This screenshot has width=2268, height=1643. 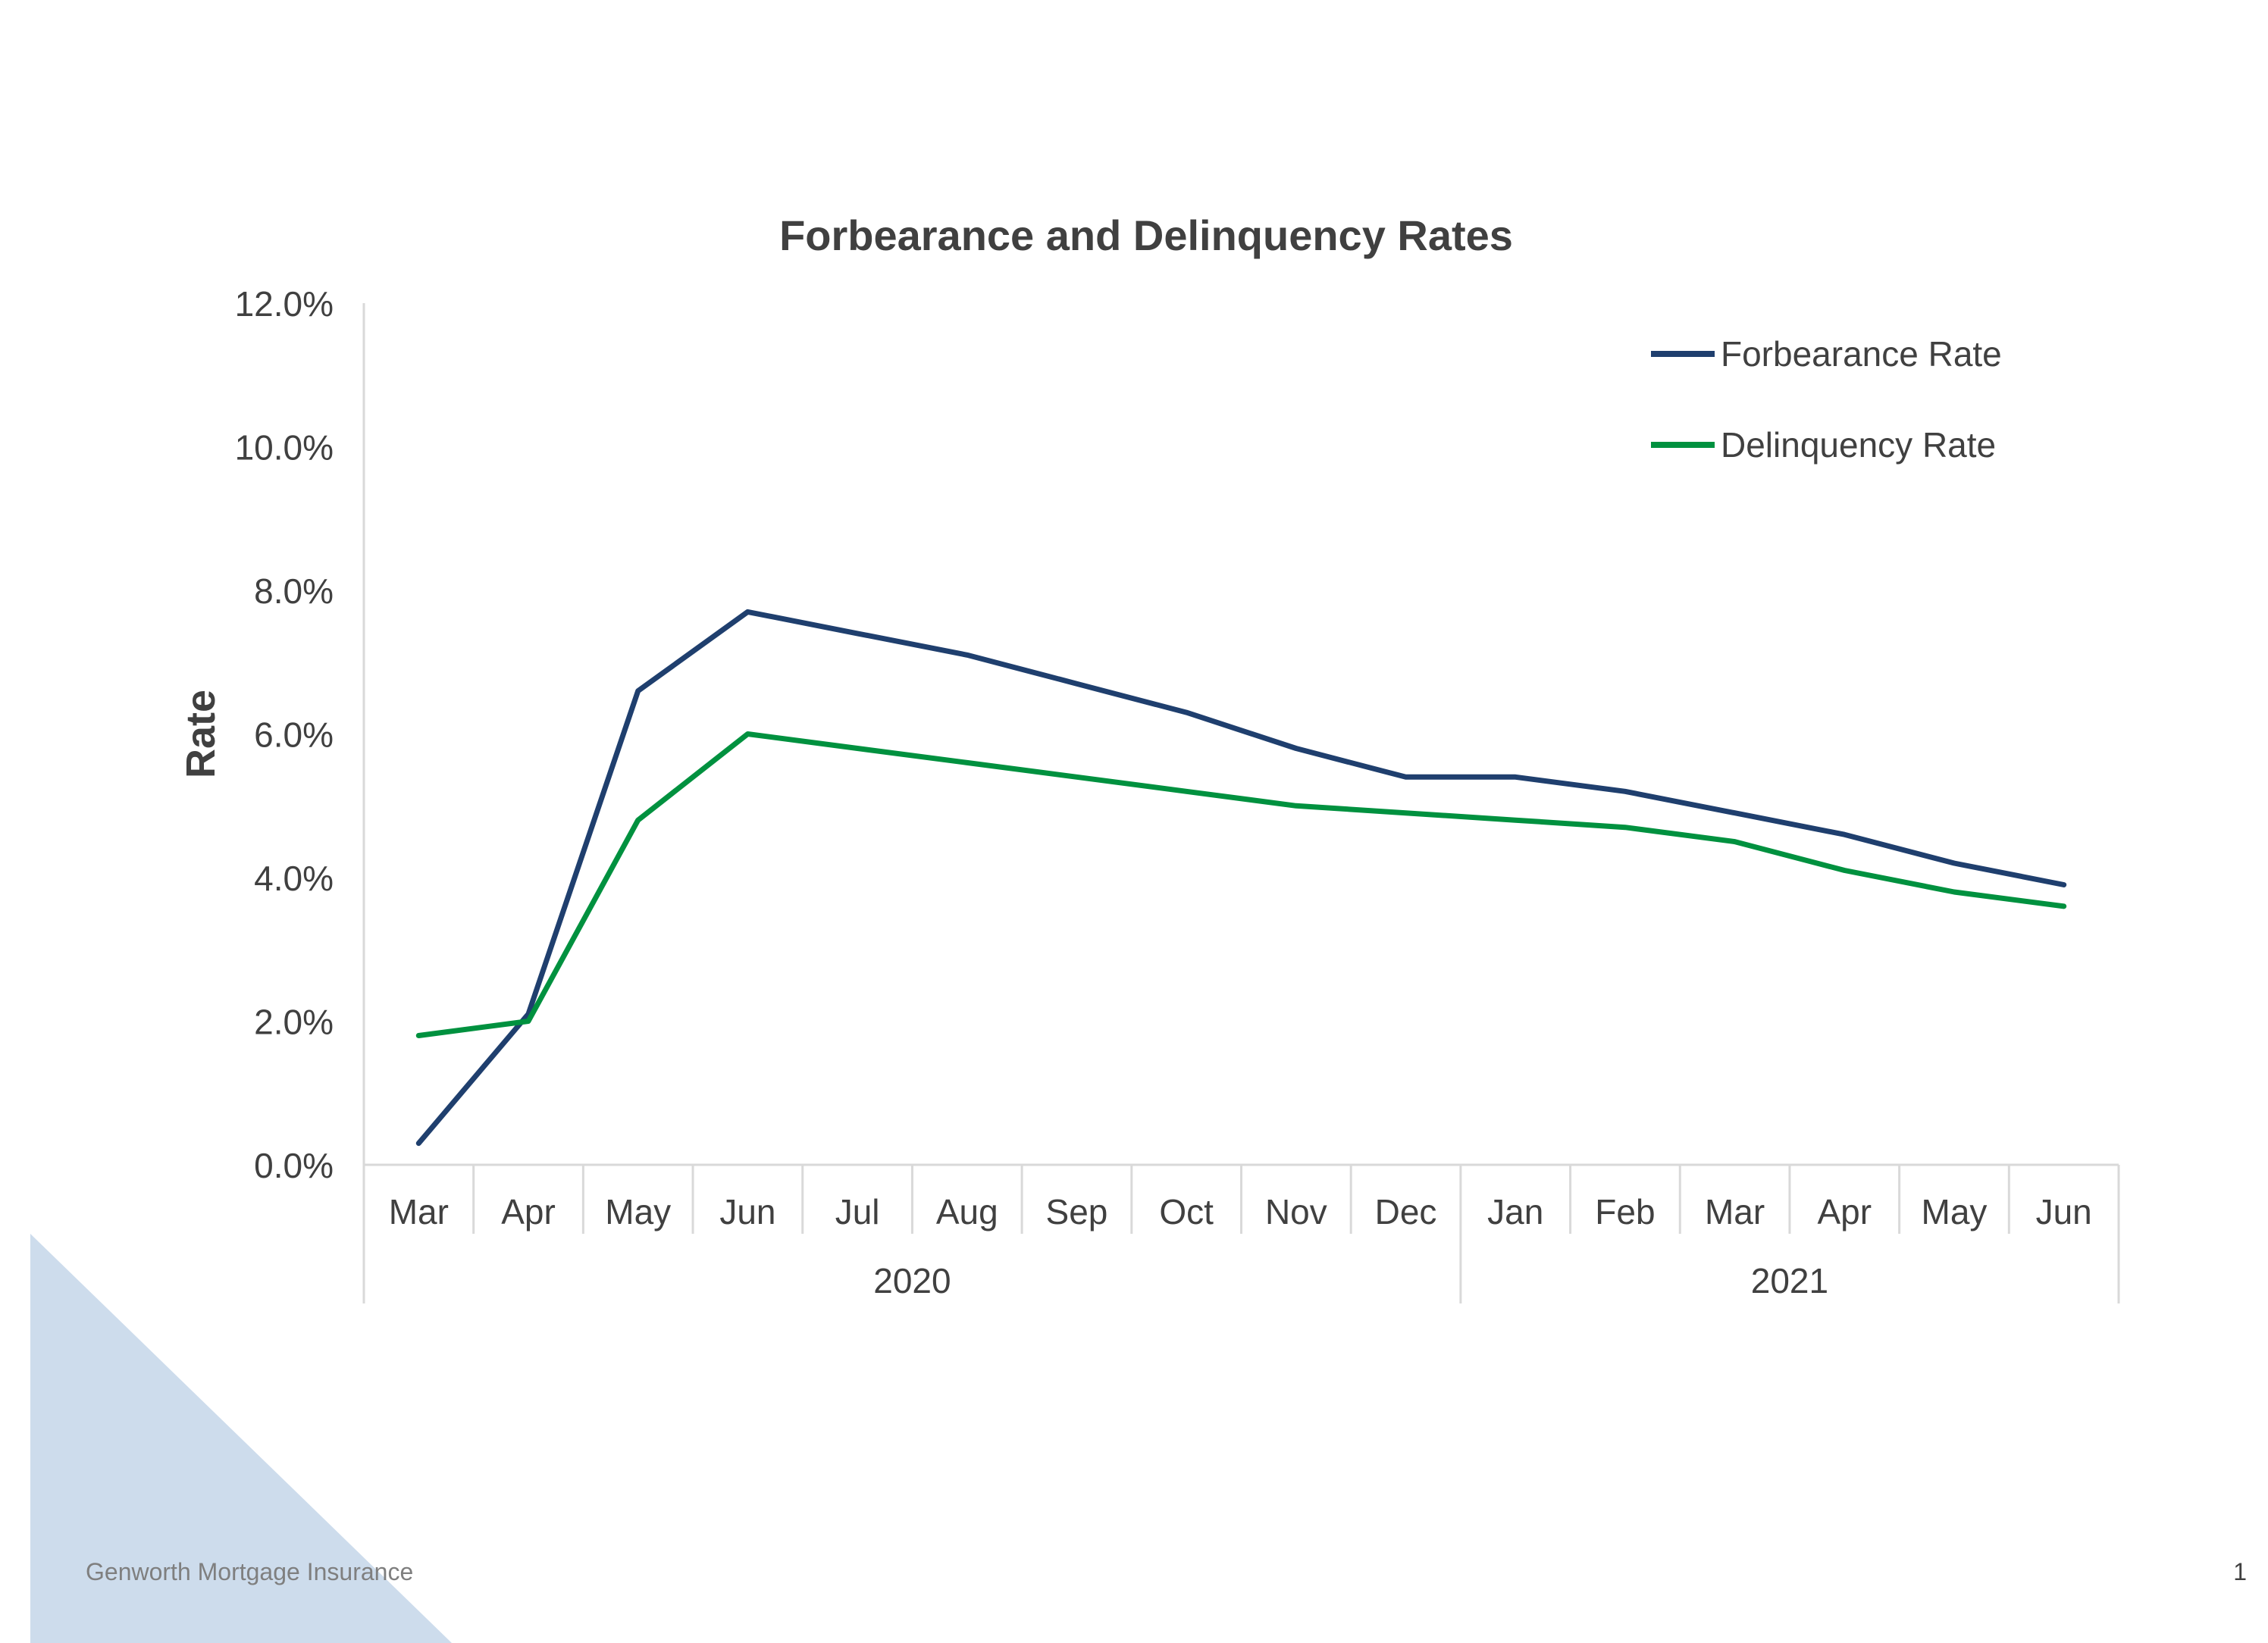 I want to click on y-tick-label: 0.0%, so click(x=294, y=1165).